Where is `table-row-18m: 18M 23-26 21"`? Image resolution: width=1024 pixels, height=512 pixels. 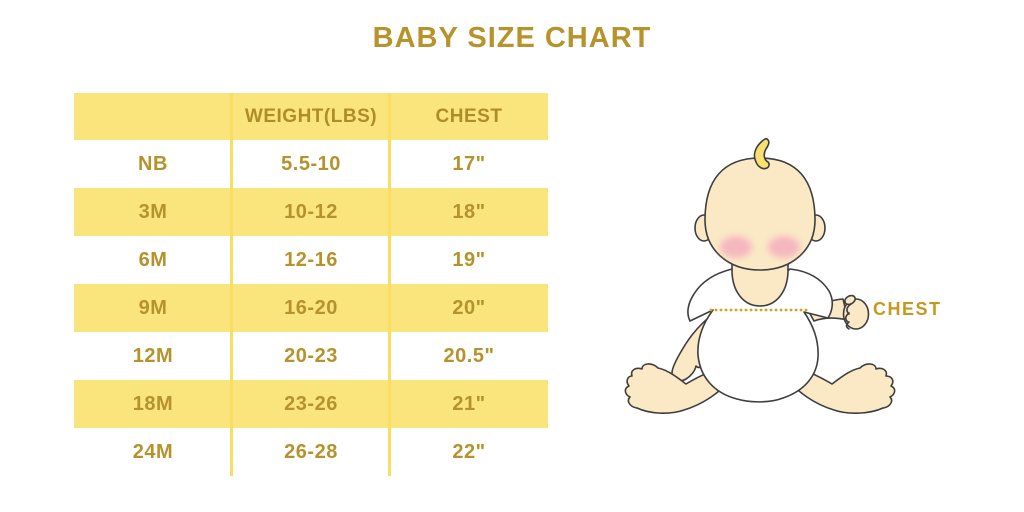
table-row-18m: 18M 23-26 21" is located at coordinates (311, 404).